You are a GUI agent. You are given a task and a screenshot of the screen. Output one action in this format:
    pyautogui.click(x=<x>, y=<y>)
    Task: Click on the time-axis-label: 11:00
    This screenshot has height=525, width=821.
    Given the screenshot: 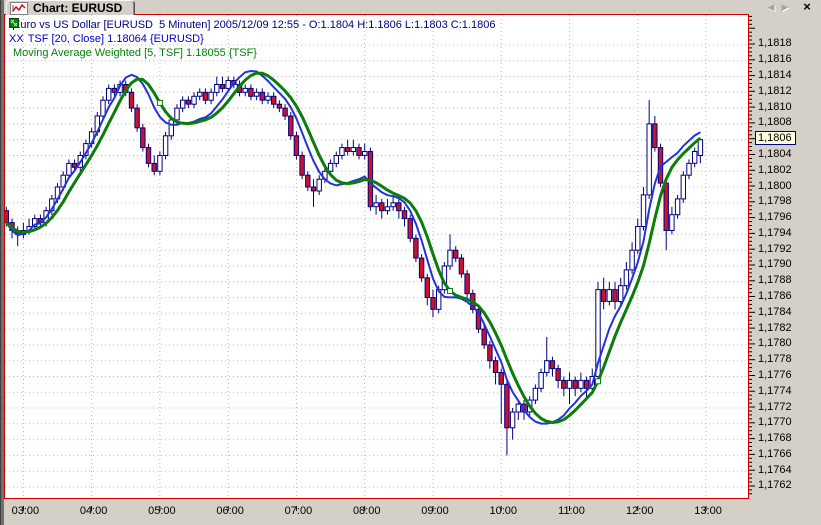 What is the action you would take?
    pyautogui.click(x=571, y=511)
    